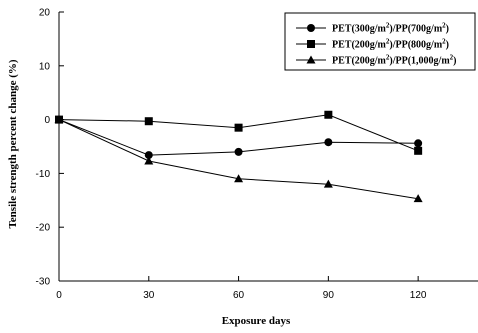 This screenshot has width=478, height=333. What do you see at coordinates (256, 321) in the screenshot?
I see `x-axis-title: Exposure days` at bounding box center [256, 321].